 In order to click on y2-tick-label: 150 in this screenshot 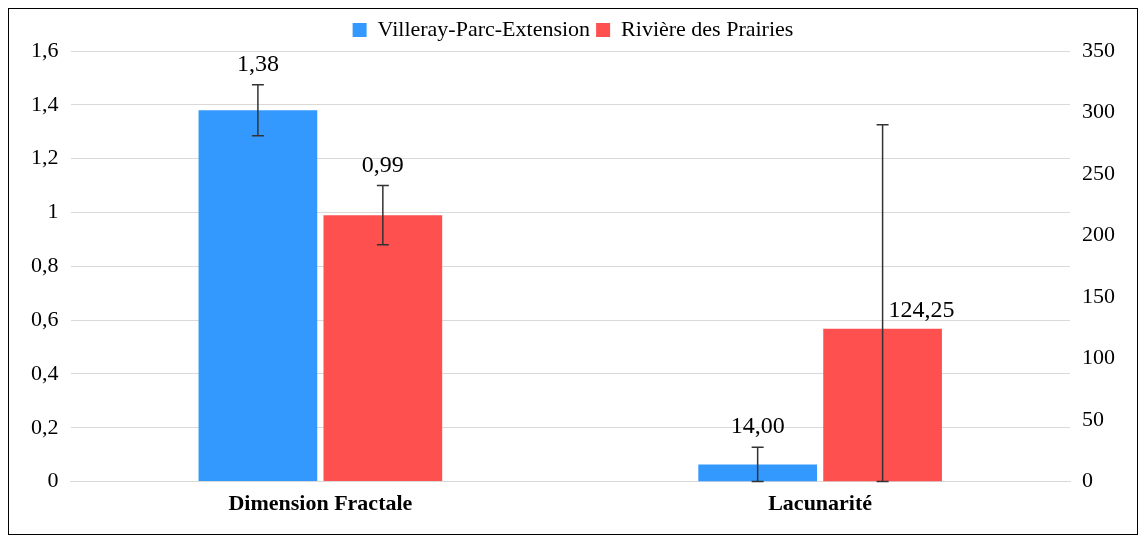, I will do `click(1098, 295)`.